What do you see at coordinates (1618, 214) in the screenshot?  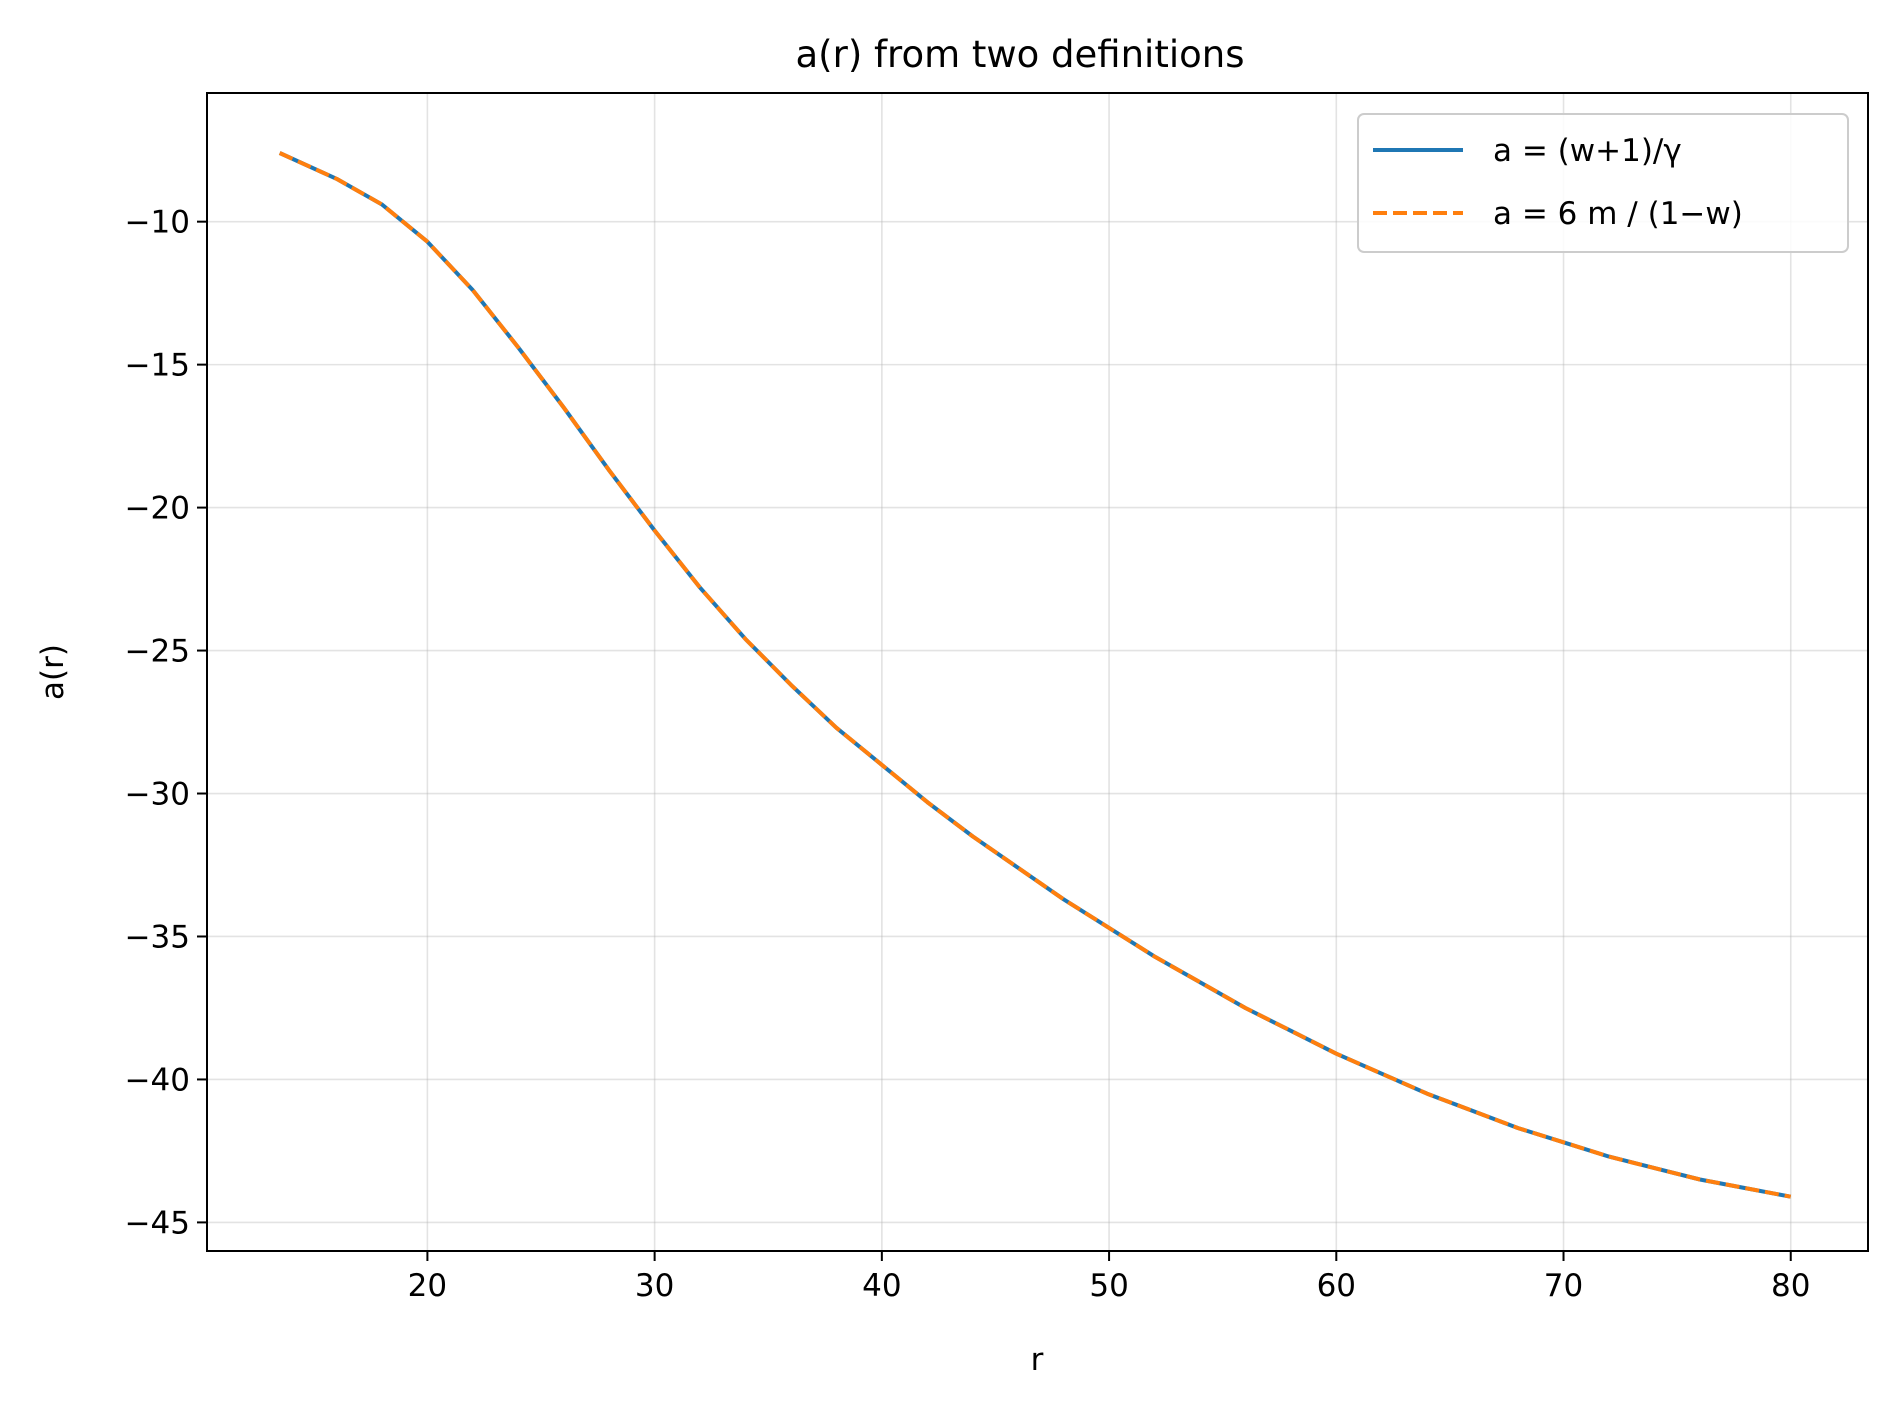 I see `legend-label-2: a = 6 m / (1−w)` at bounding box center [1618, 214].